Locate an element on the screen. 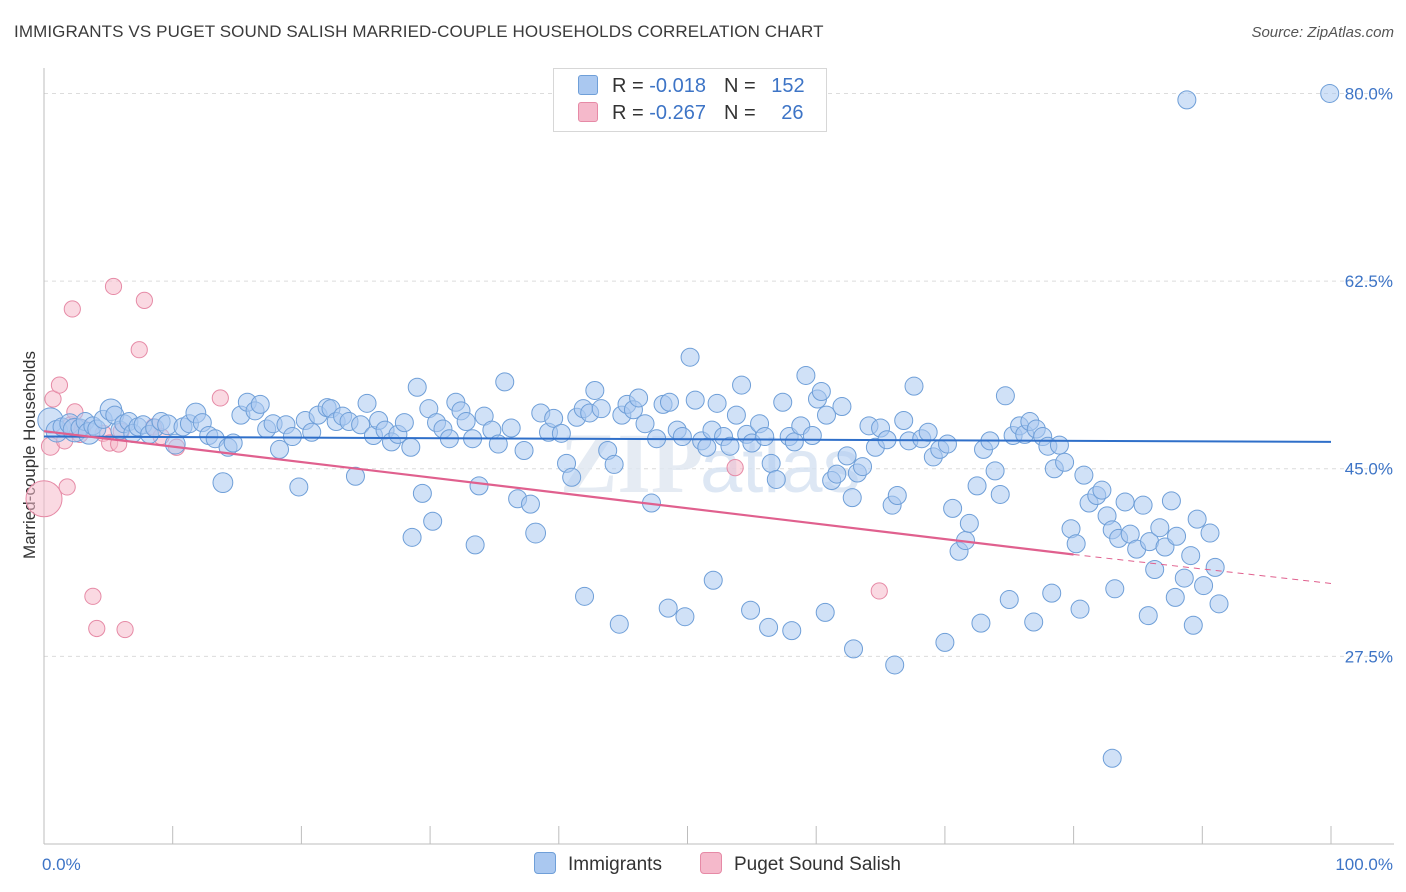 This screenshot has width=1406, height=892. bottom-legend-salish: Puget Sound Salish is located at coordinates (800, 864).